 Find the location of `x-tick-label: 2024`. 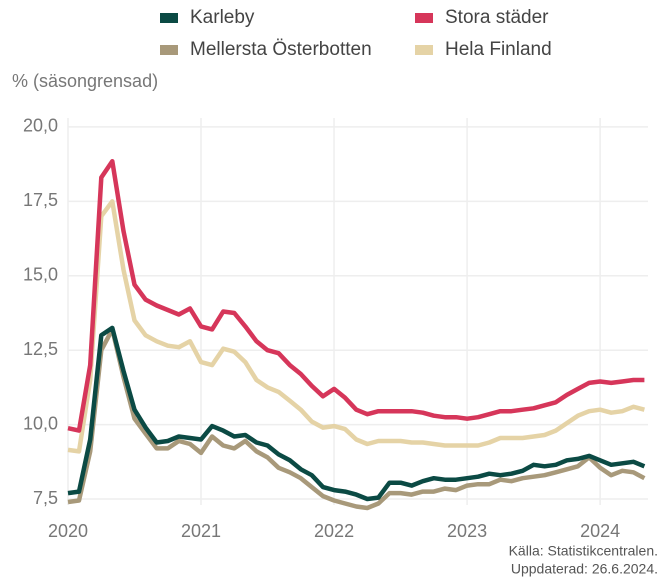

x-tick-label: 2024 is located at coordinates (600, 531).